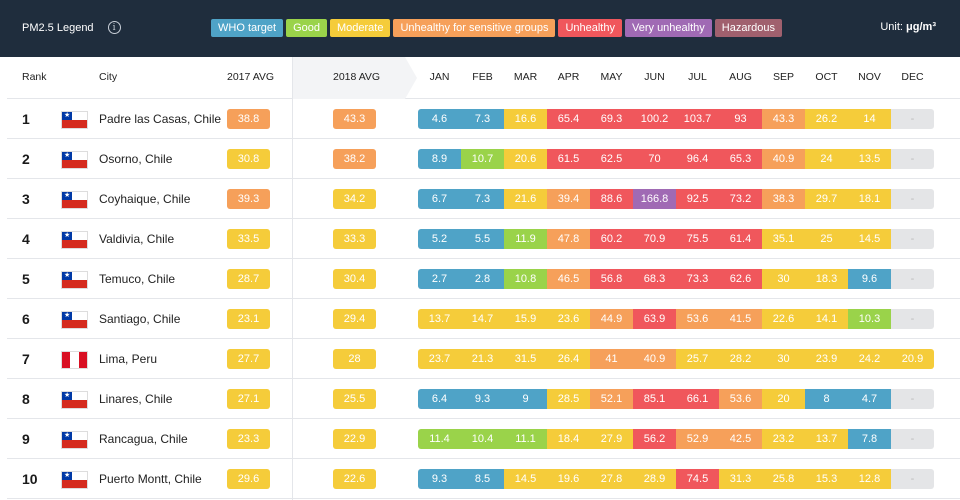 The width and height of the screenshot is (960, 500). I want to click on month-cell-jan: 2.7, so click(439, 279).